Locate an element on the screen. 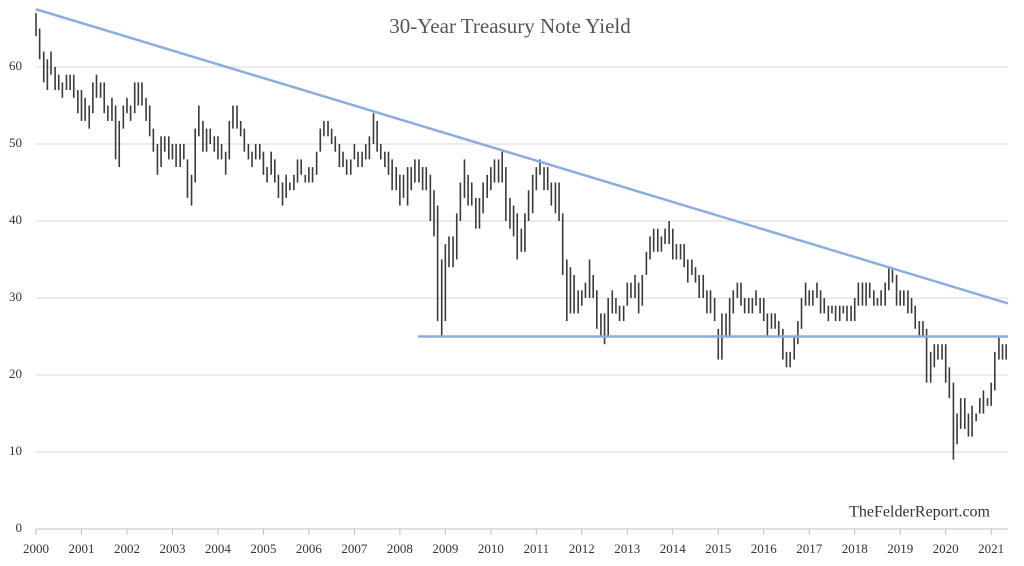 The height and width of the screenshot is (566, 1024). x-tick-label: 2008 is located at coordinates (400, 548).